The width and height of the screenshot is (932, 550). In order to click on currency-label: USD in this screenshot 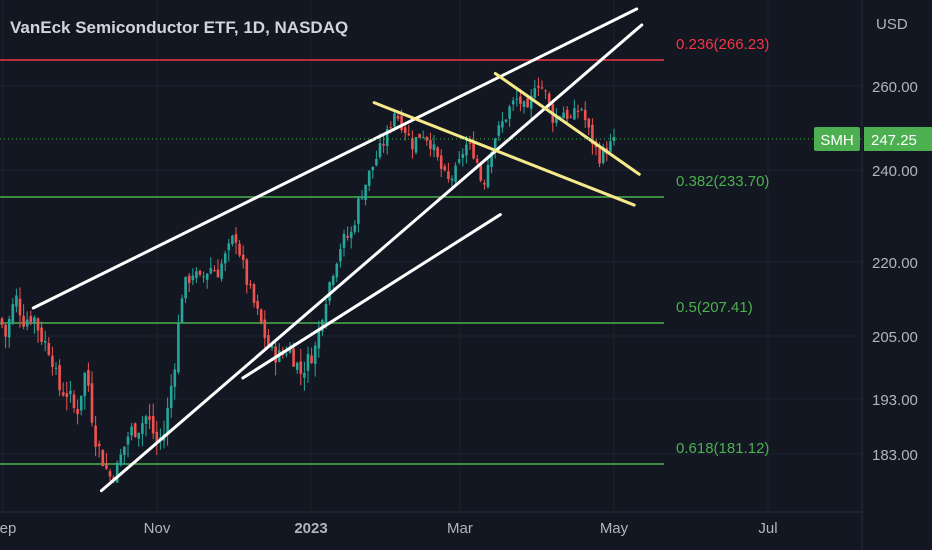, I will do `click(892, 24)`.